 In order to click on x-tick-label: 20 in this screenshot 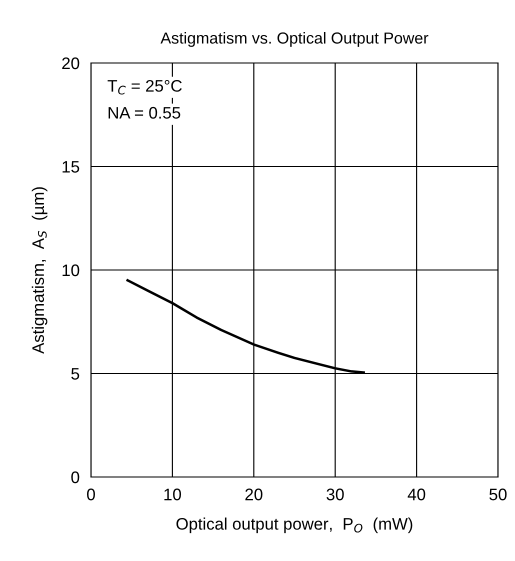, I will do `click(253, 494)`.